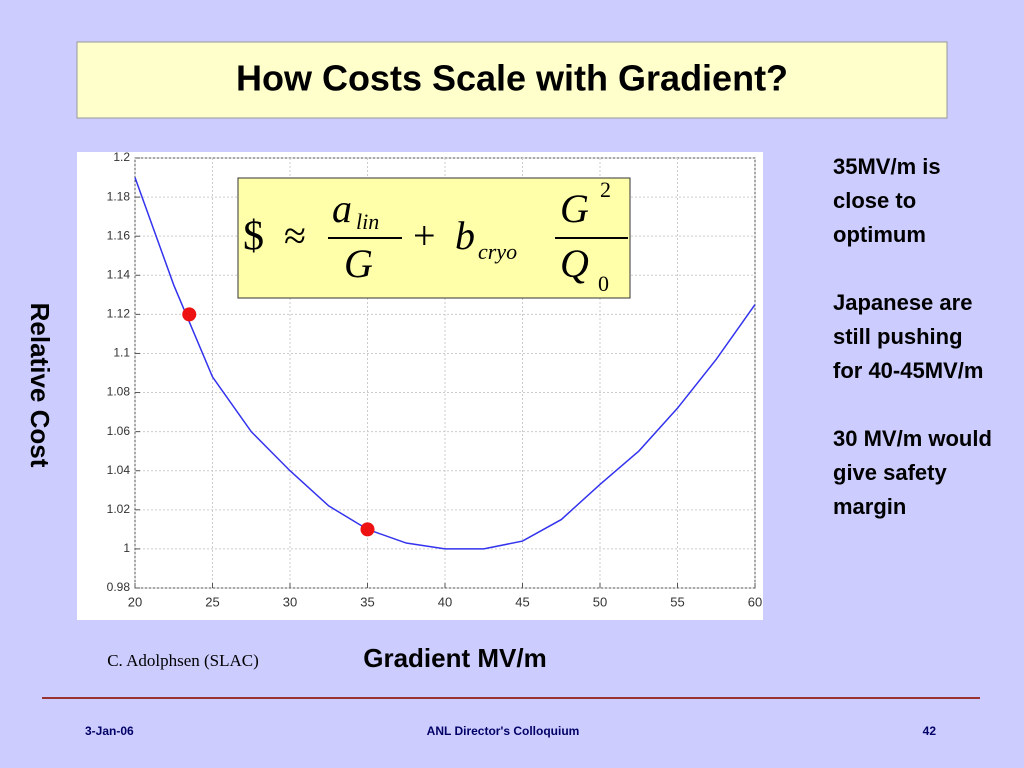 The width and height of the screenshot is (1024, 768). Describe the element at coordinates (135, 601) in the screenshot. I see `x-tick-label: 20` at that location.